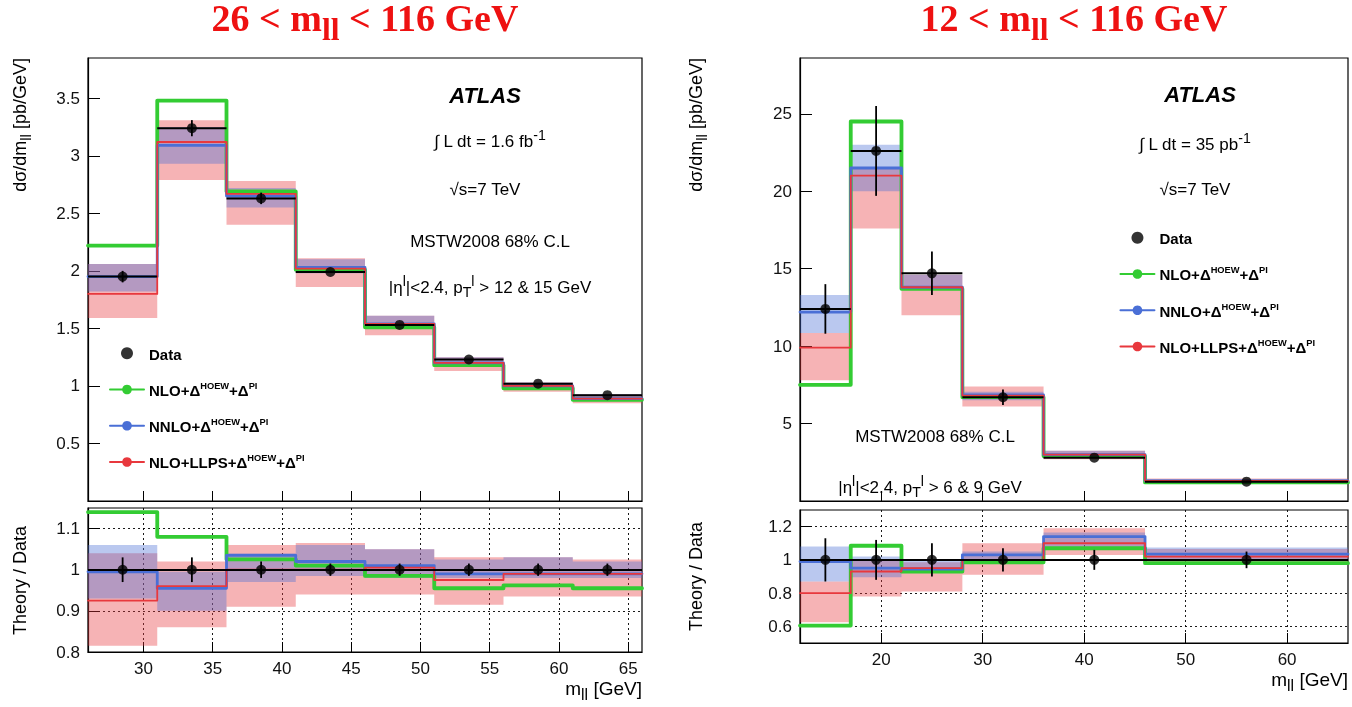 This screenshot has height=707, width=1352. What do you see at coordinates (75, 156) in the screenshot?
I see `y-tick-label: 3` at bounding box center [75, 156].